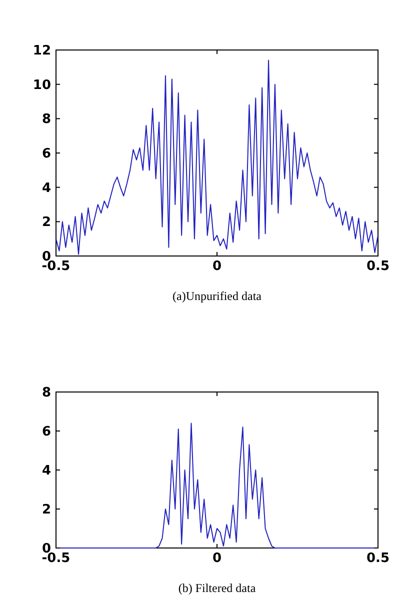 The width and height of the screenshot is (419, 607). Describe the element at coordinates (41, 51) in the screenshot. I see `y-tick-label: 12` at that location.